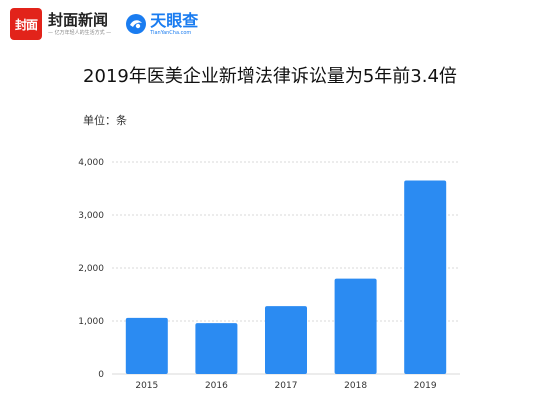 This screenshot has height=415, width=540. I want to click on partner-text: 天眼查 TianYanCha.com, so click(174, 23).